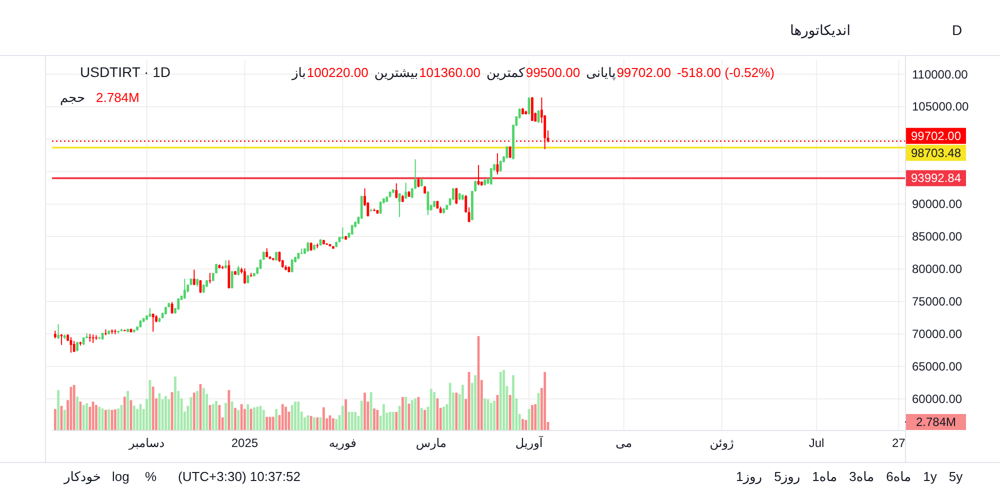  Describe the element at coordinates (957, 30) in the screenshot. I see `text: D` at that location.